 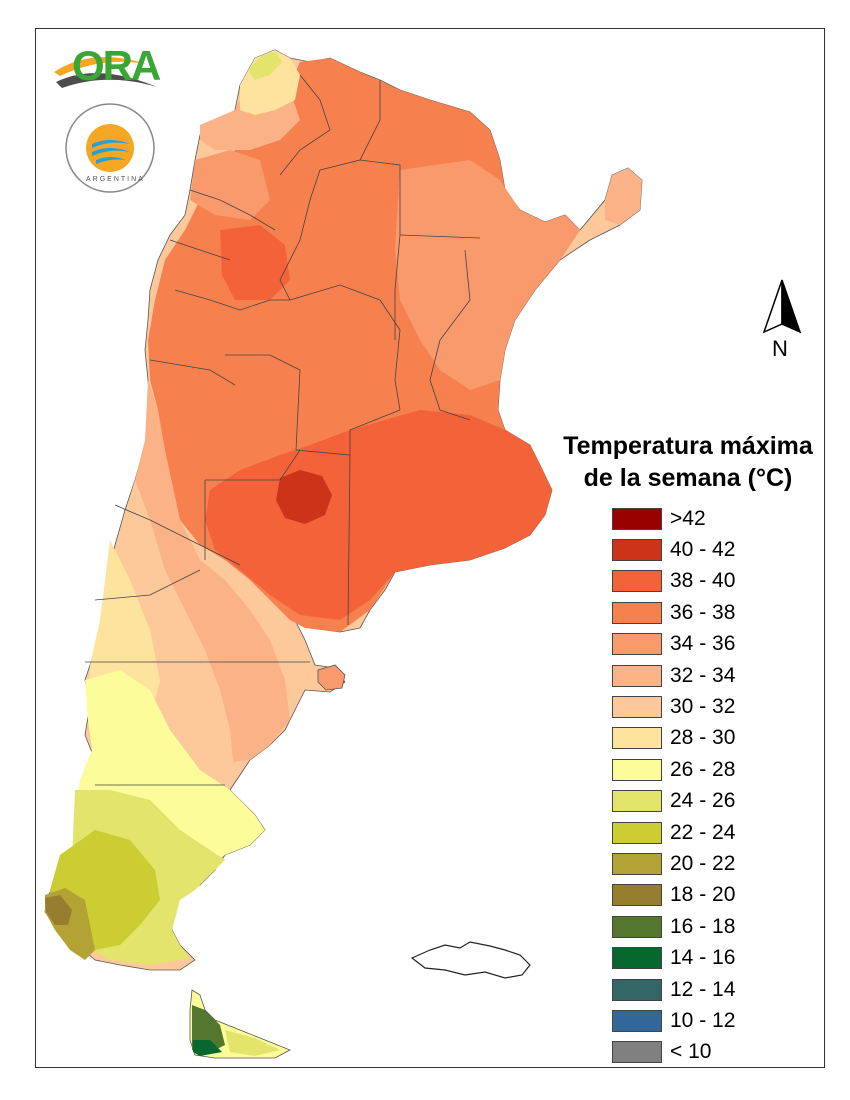 I want to click on legend-item: 40 - 42, so click(x=673, y=549).